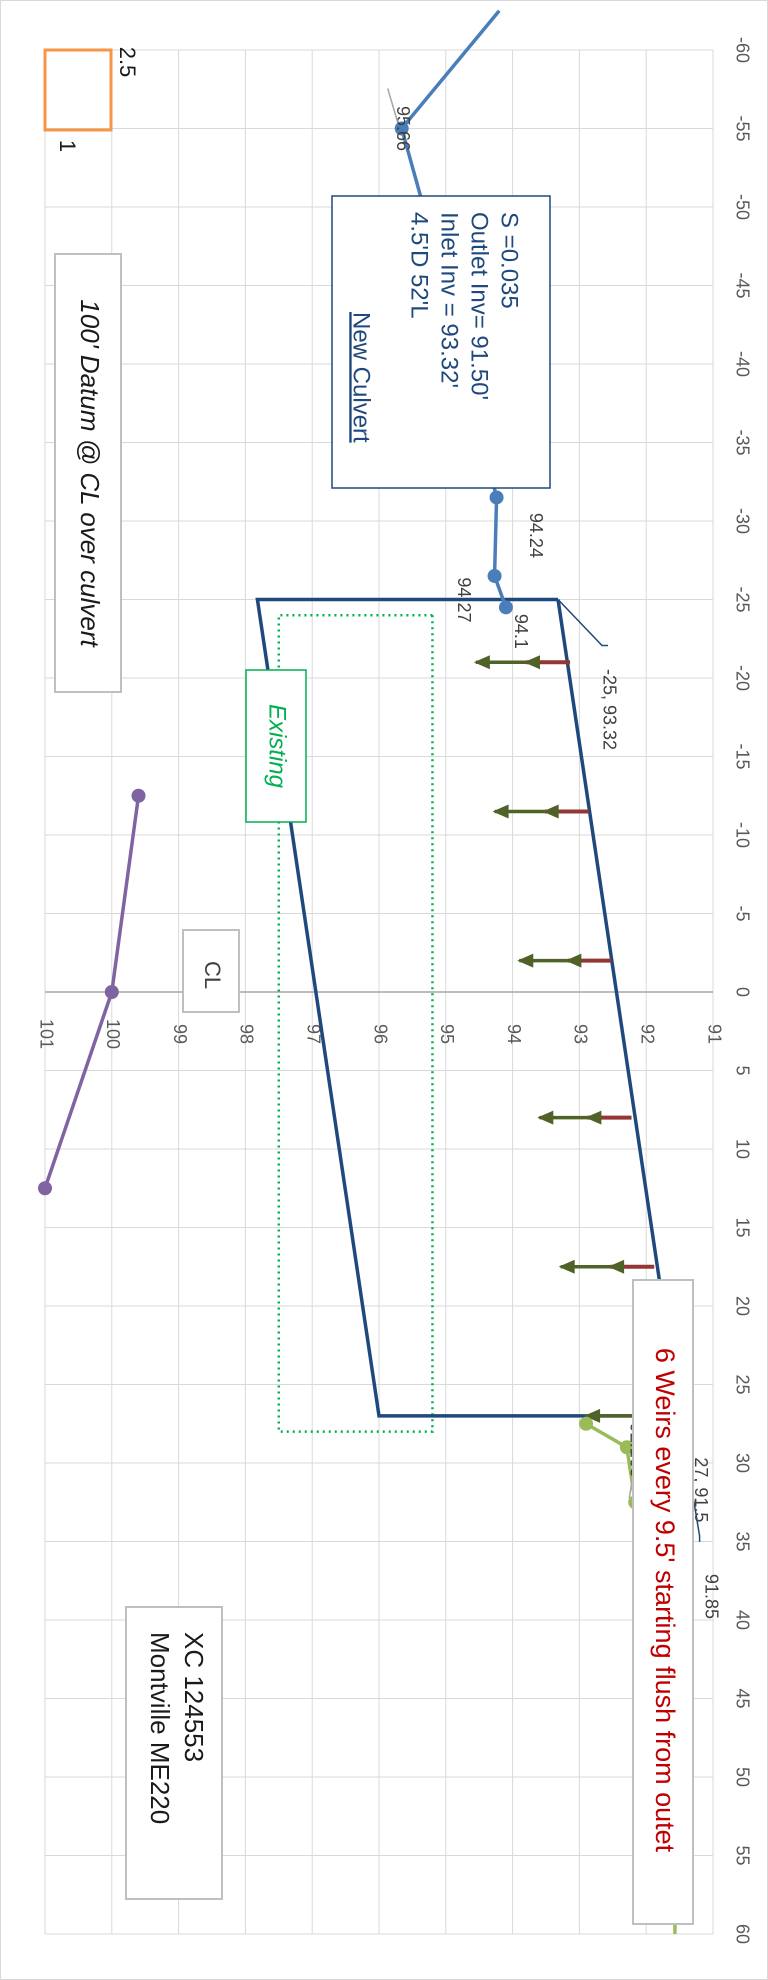  What do you see at coordinates (742, 1620) in the screenshot?
I see `x-tick-label: 40` at bounding box center [742, 1620].